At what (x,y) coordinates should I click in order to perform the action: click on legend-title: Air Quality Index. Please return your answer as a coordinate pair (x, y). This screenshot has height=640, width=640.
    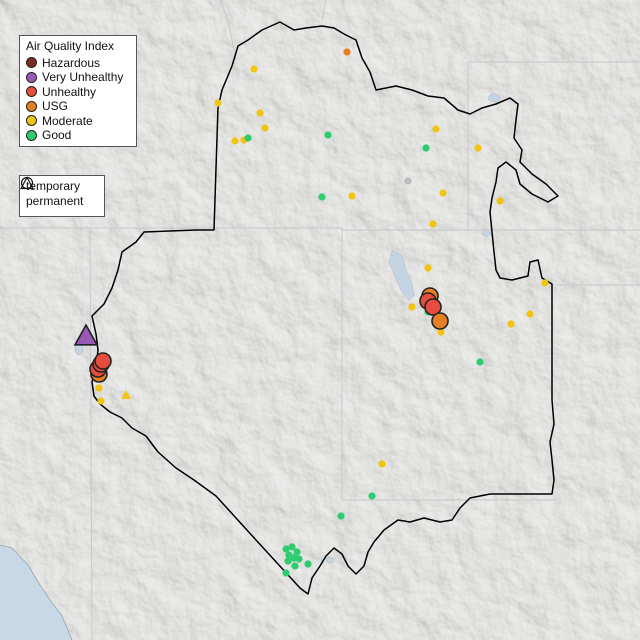
    Looking at the image, I should click on (70, 46).